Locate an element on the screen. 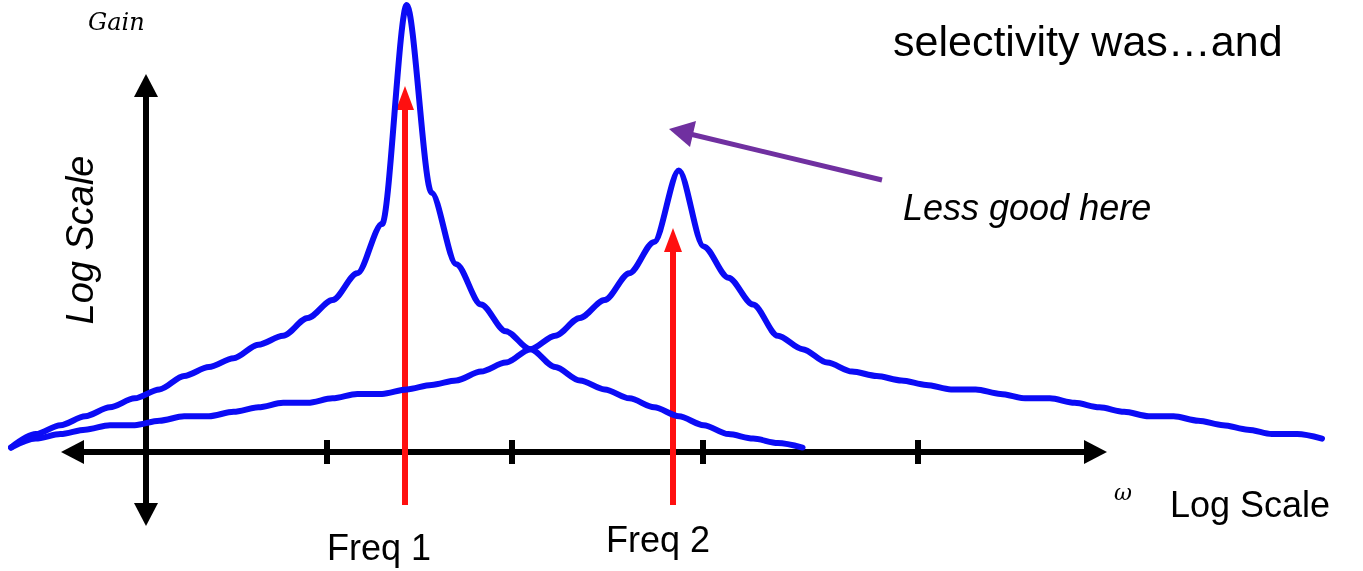  annotation: selectivity was…and is located at coordinates (1088, 41).